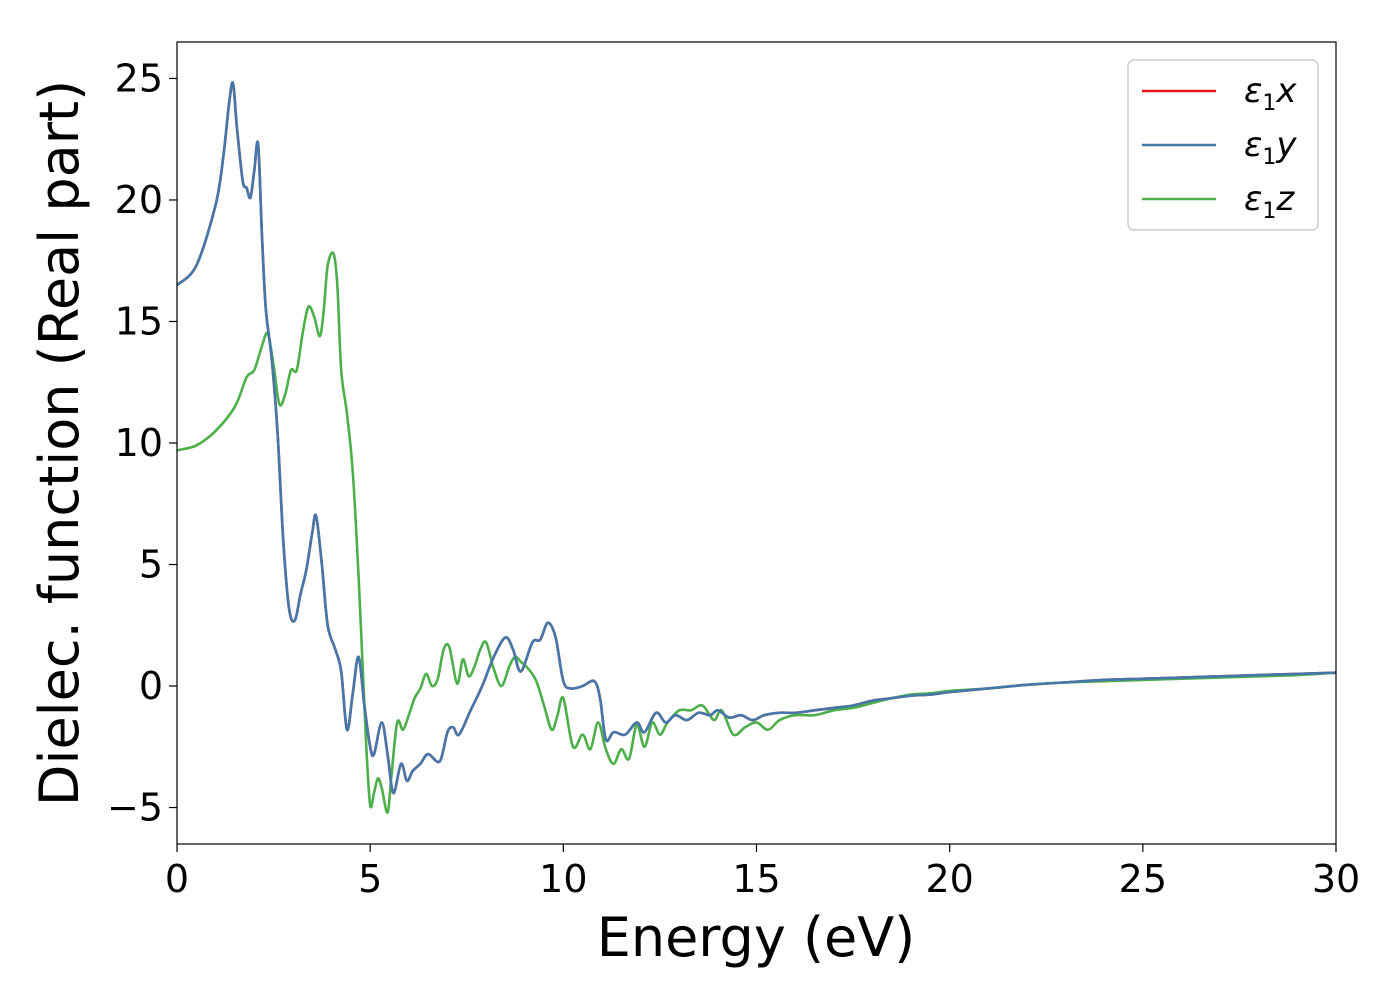  What do you see at coordinates (139, 443) in the screenshot?
I see `y-tick-label: 10` at bounding box center [139, 443].